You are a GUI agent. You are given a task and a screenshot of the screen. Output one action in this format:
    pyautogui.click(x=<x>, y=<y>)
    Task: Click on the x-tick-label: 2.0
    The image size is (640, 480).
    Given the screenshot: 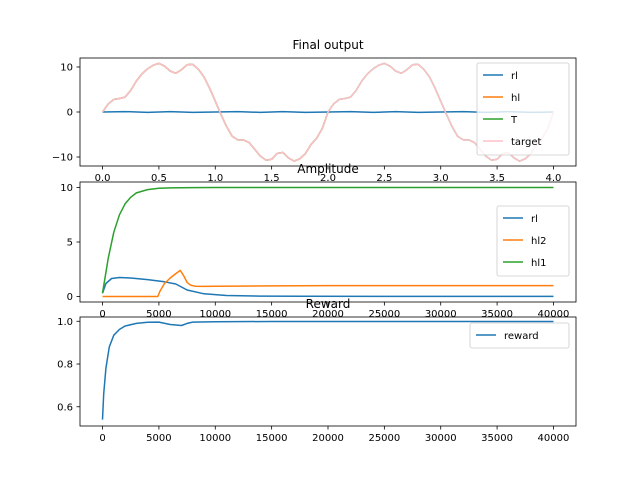 What is the action you would take?
    pyautogui.click(x=328, y=178)
    